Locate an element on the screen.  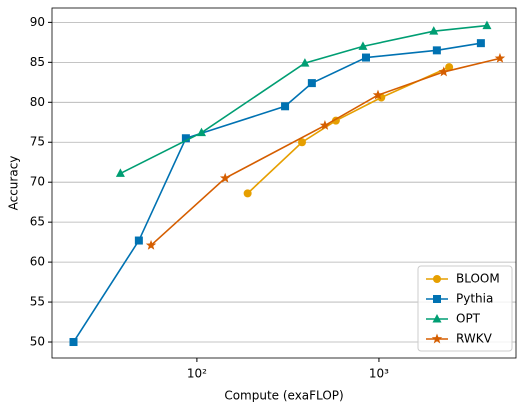
x-tick-label: 10² is located at coordinates (197, 374).